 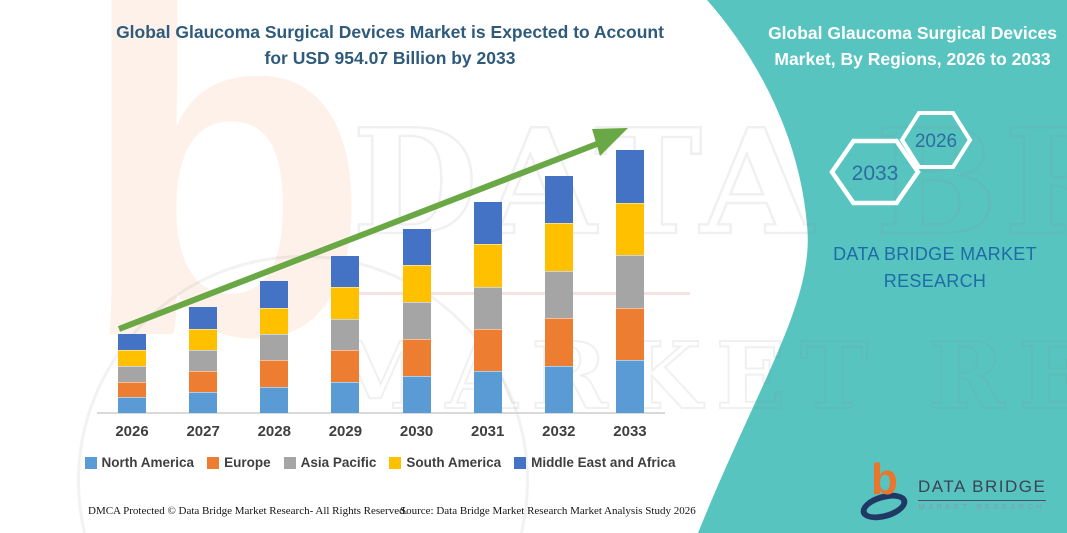 I want to click on bar-segment-asia-pacific-2031, so click(x=487, y=307).